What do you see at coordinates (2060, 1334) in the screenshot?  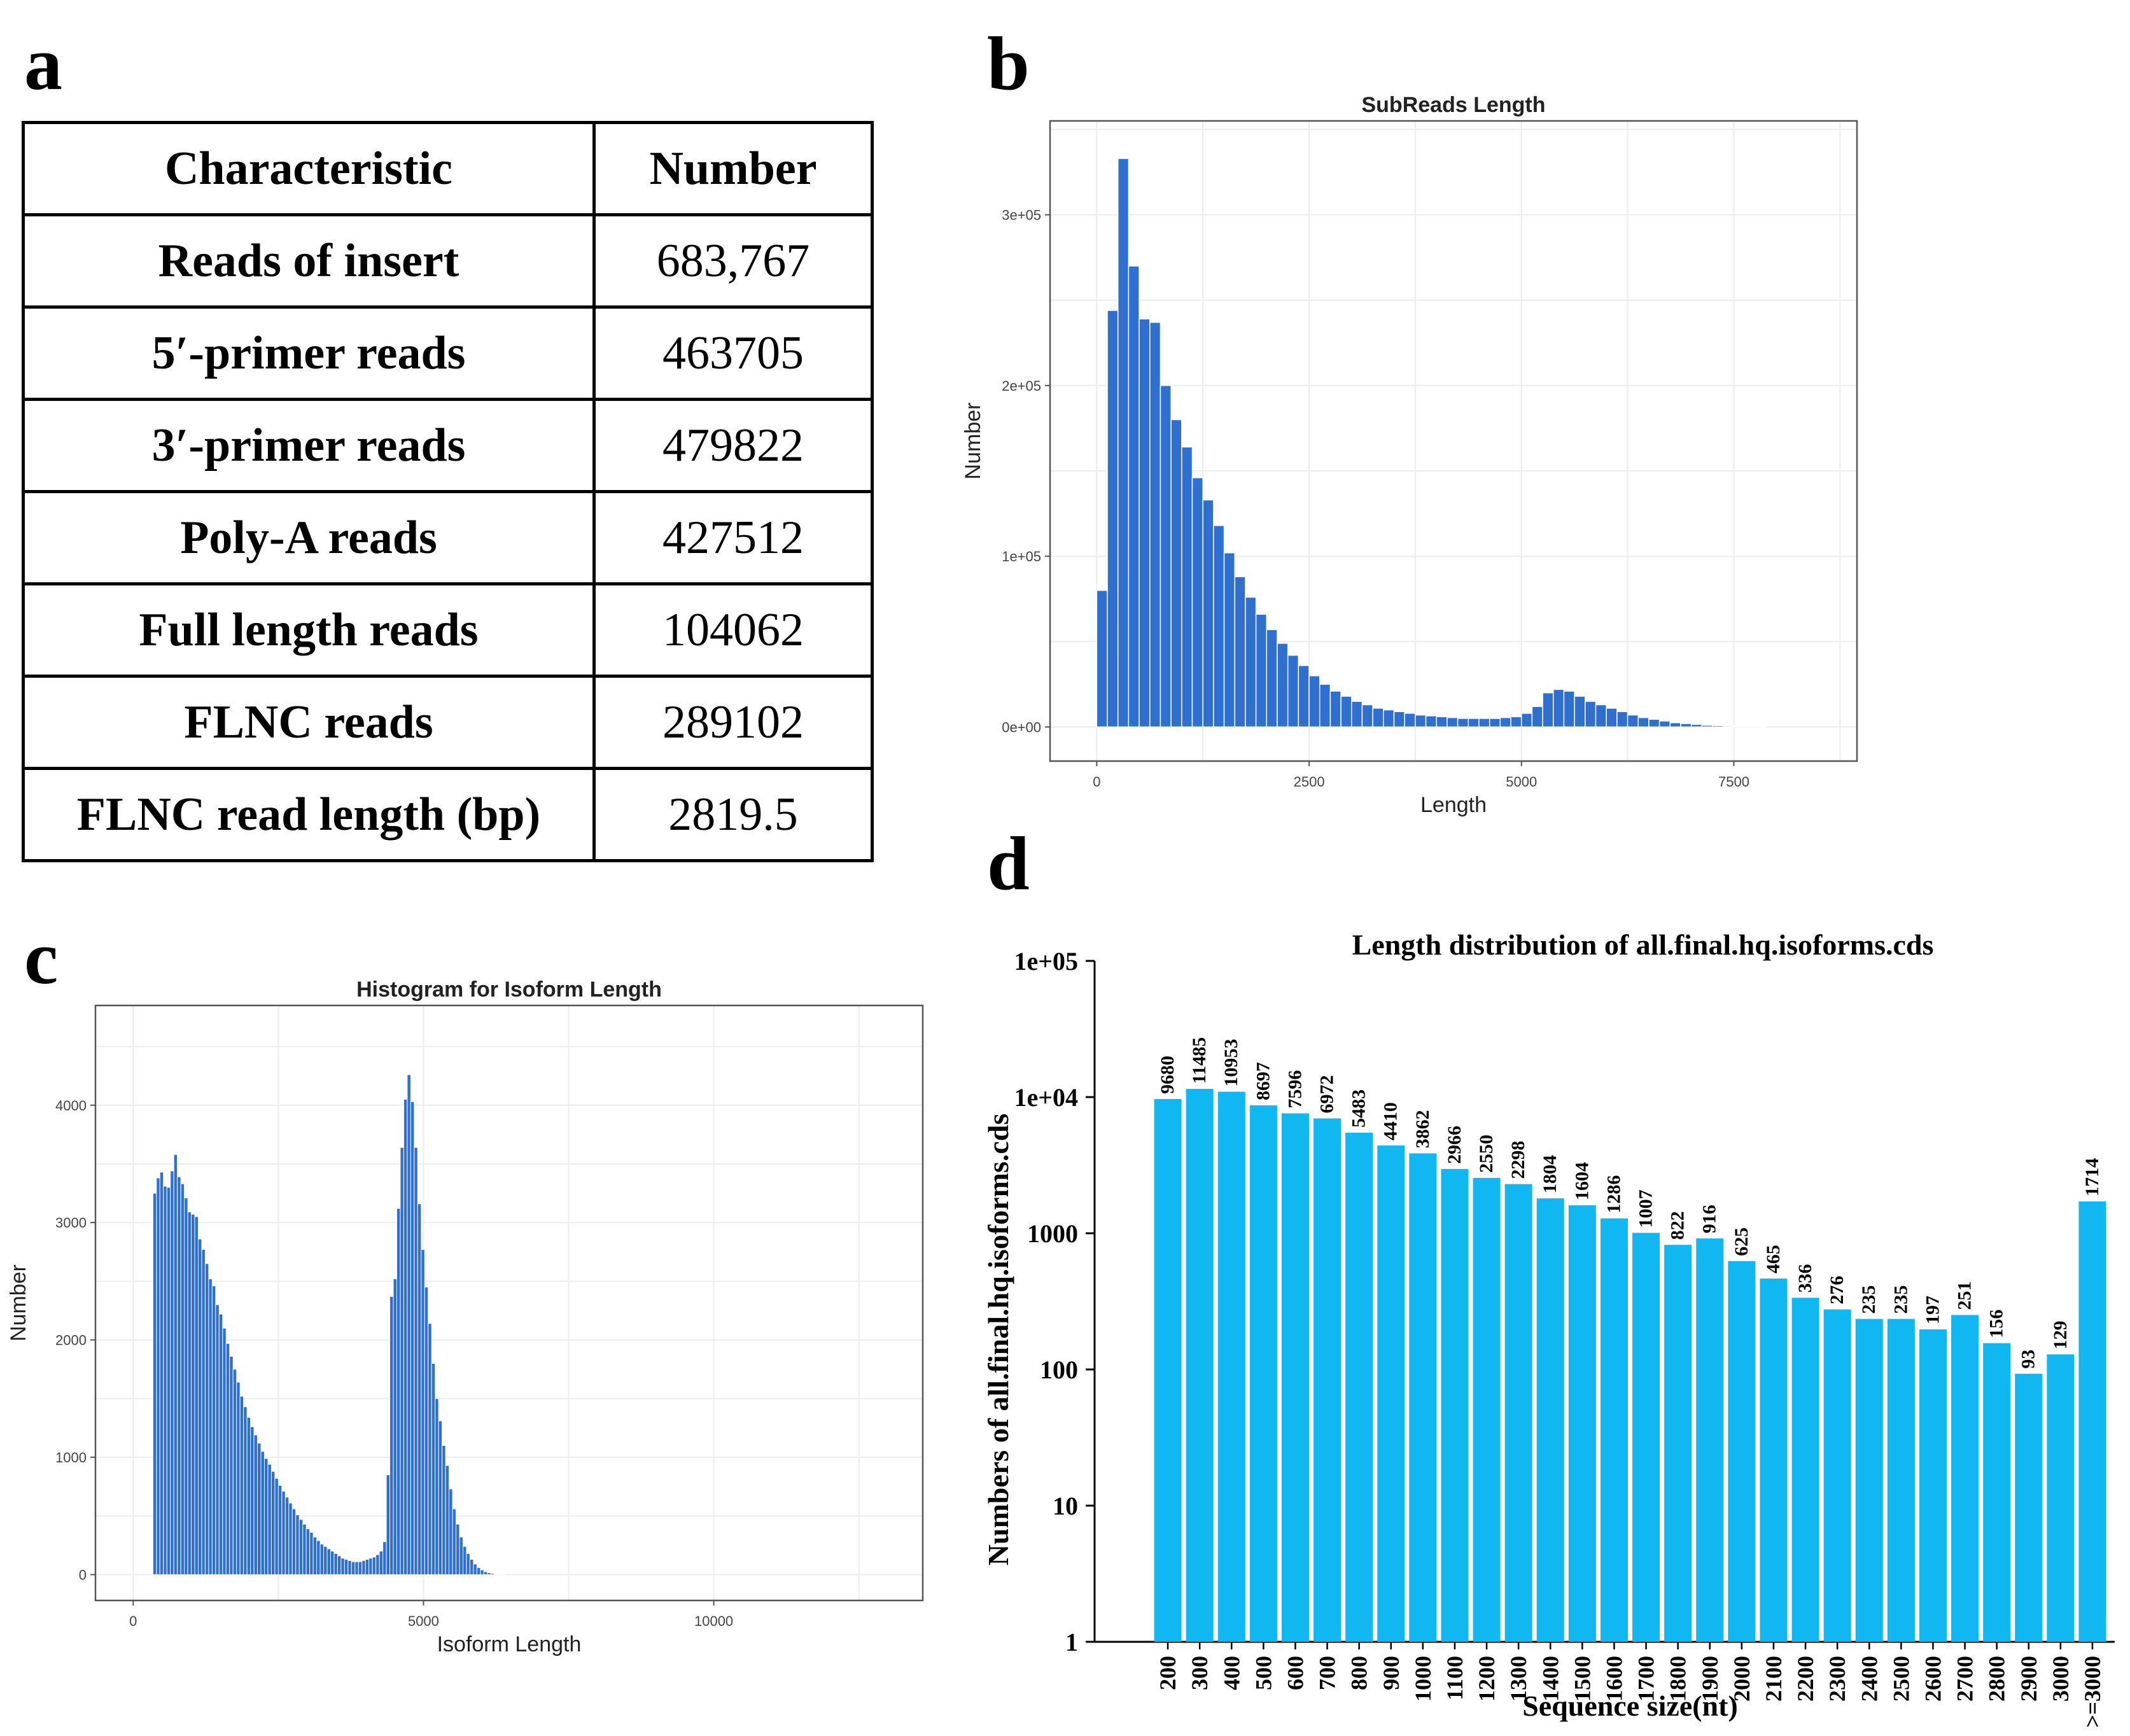 I see `data-label: 129` at bounding box center [2060, 1334].